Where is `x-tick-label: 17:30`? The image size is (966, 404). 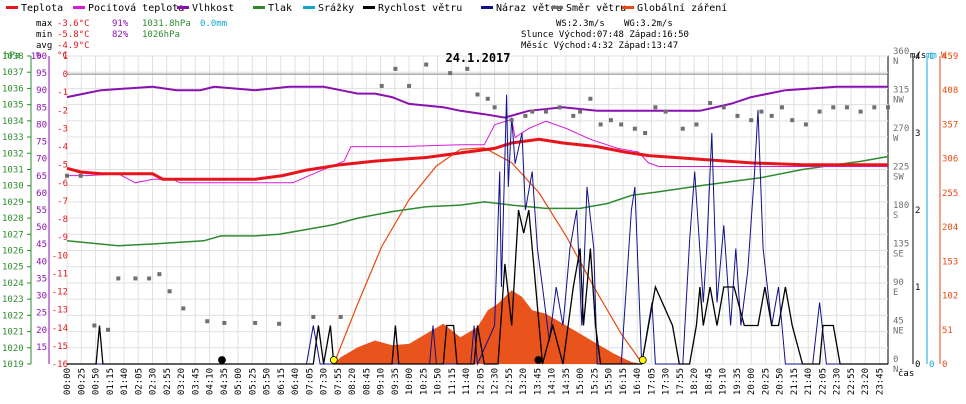
x-tick-label: 17:30 is located at coordinates (667, 381).